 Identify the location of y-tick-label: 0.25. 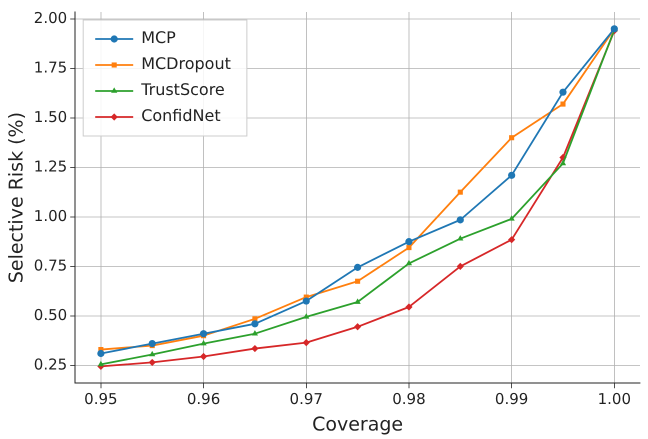
(51, 364).